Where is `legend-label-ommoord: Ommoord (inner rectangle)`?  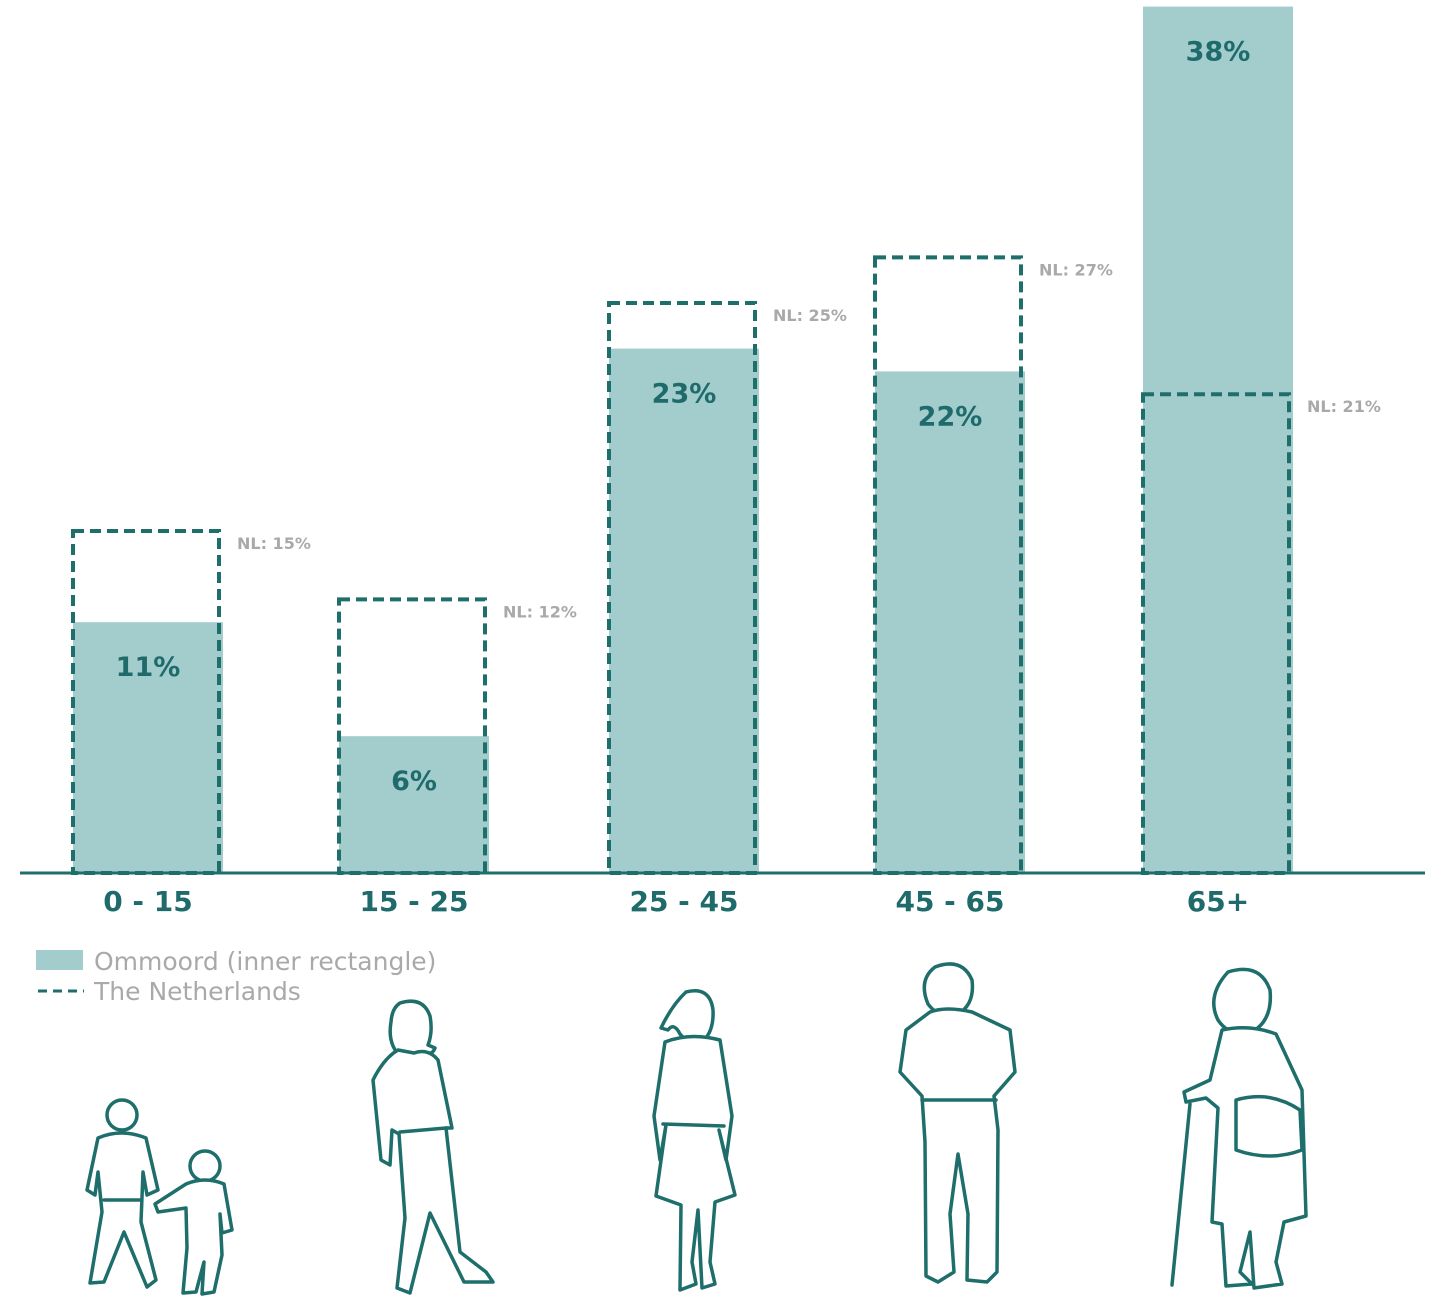 legend-label-ommoord: Ommoord (inner rectangle) is located at coordinates (265, 961).